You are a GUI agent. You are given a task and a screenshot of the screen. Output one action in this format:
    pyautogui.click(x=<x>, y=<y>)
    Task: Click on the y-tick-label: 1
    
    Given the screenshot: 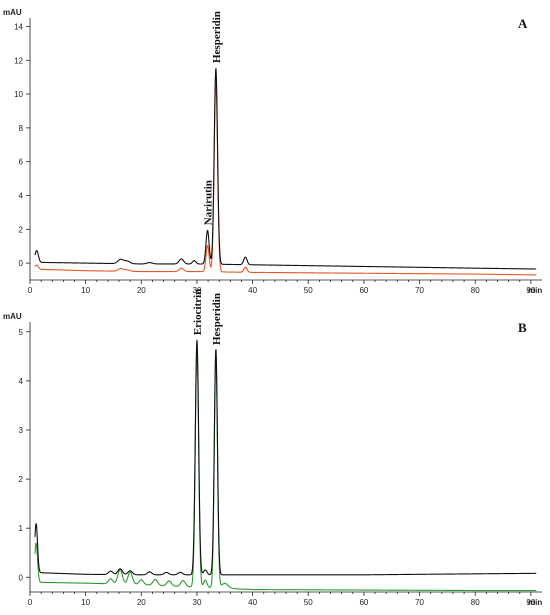 What is the action you would take?
    pyautogui.click(x=21, y=528)
    